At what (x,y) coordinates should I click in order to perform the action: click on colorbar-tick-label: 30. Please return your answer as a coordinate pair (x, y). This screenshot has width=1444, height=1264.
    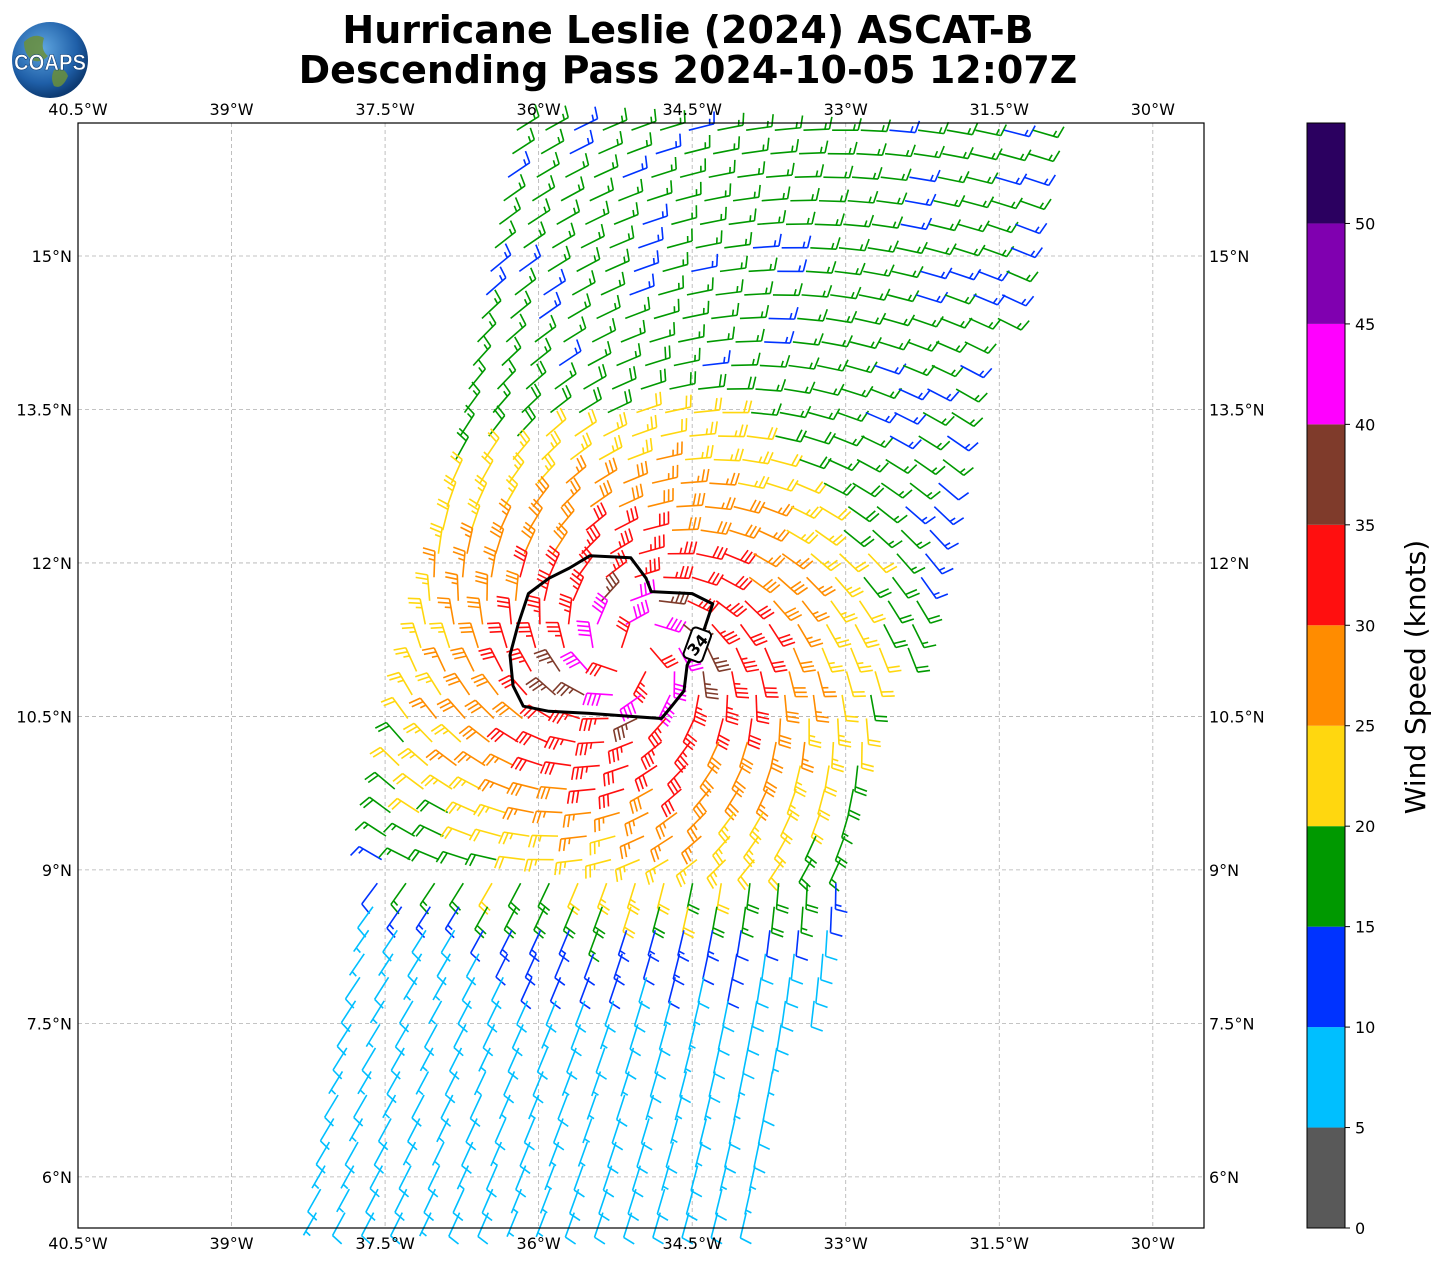
    Looking at the image, I should click on (1365, 625).